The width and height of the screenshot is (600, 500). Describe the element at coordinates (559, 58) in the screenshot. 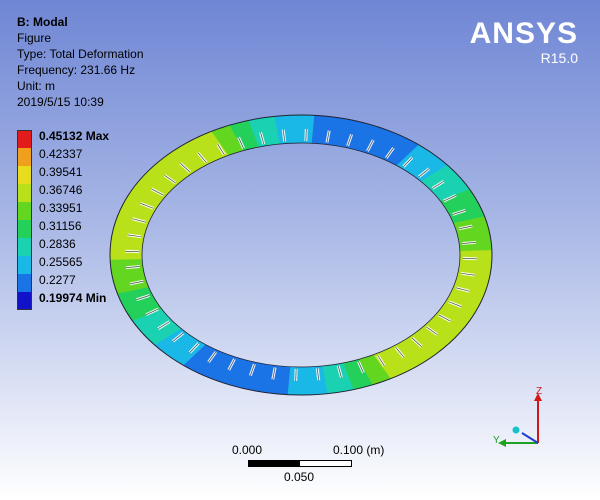

I see `brand-version: R15.0` at that location.